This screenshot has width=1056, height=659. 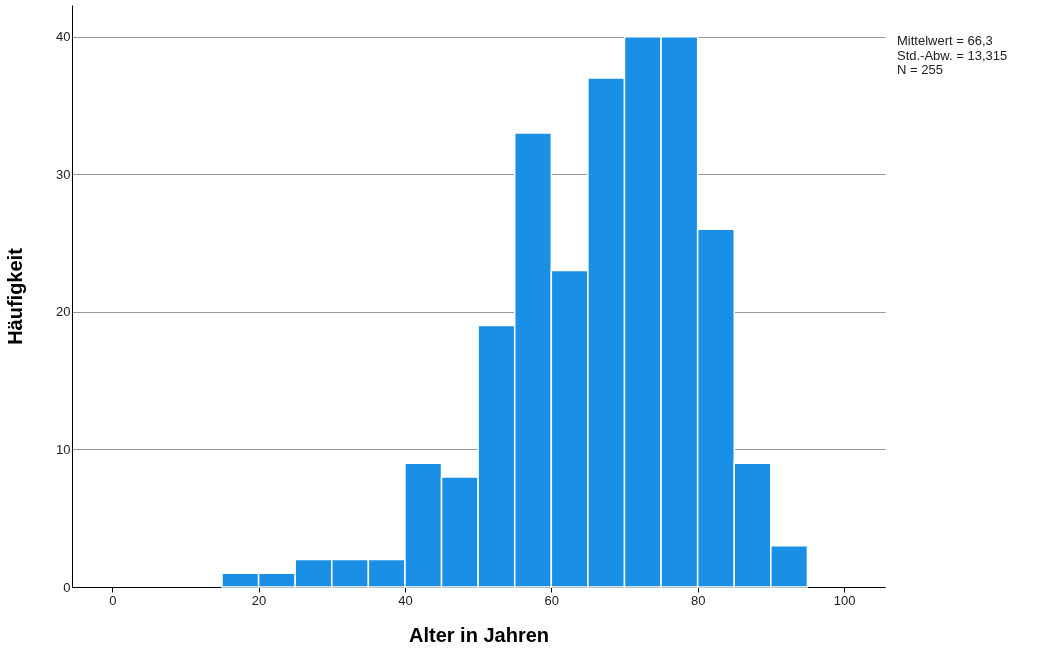 I want to click on text: Std.-Abw. = 13,315, so click(x=952, y=55).